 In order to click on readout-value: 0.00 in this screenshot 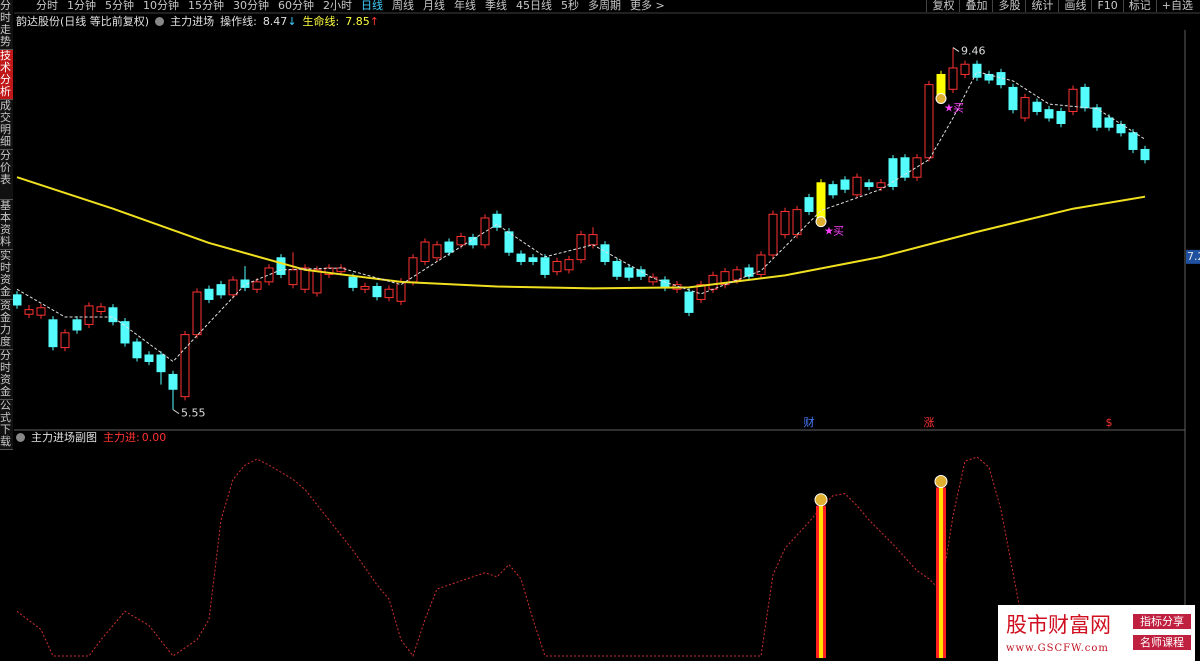, I will do `click(154, 437)`.